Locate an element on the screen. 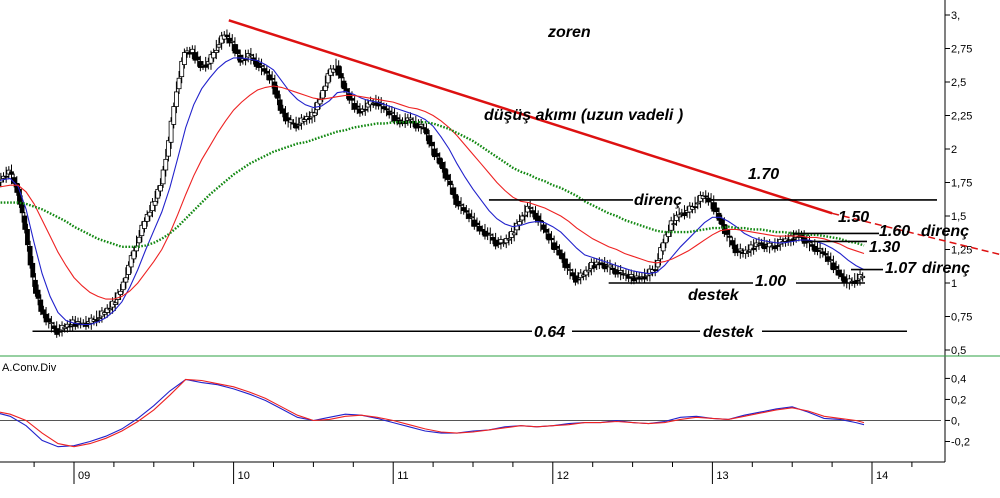 The image size is (1000, 498). price-y-tick-label: 2,25 is located at coordinates (961, 117).